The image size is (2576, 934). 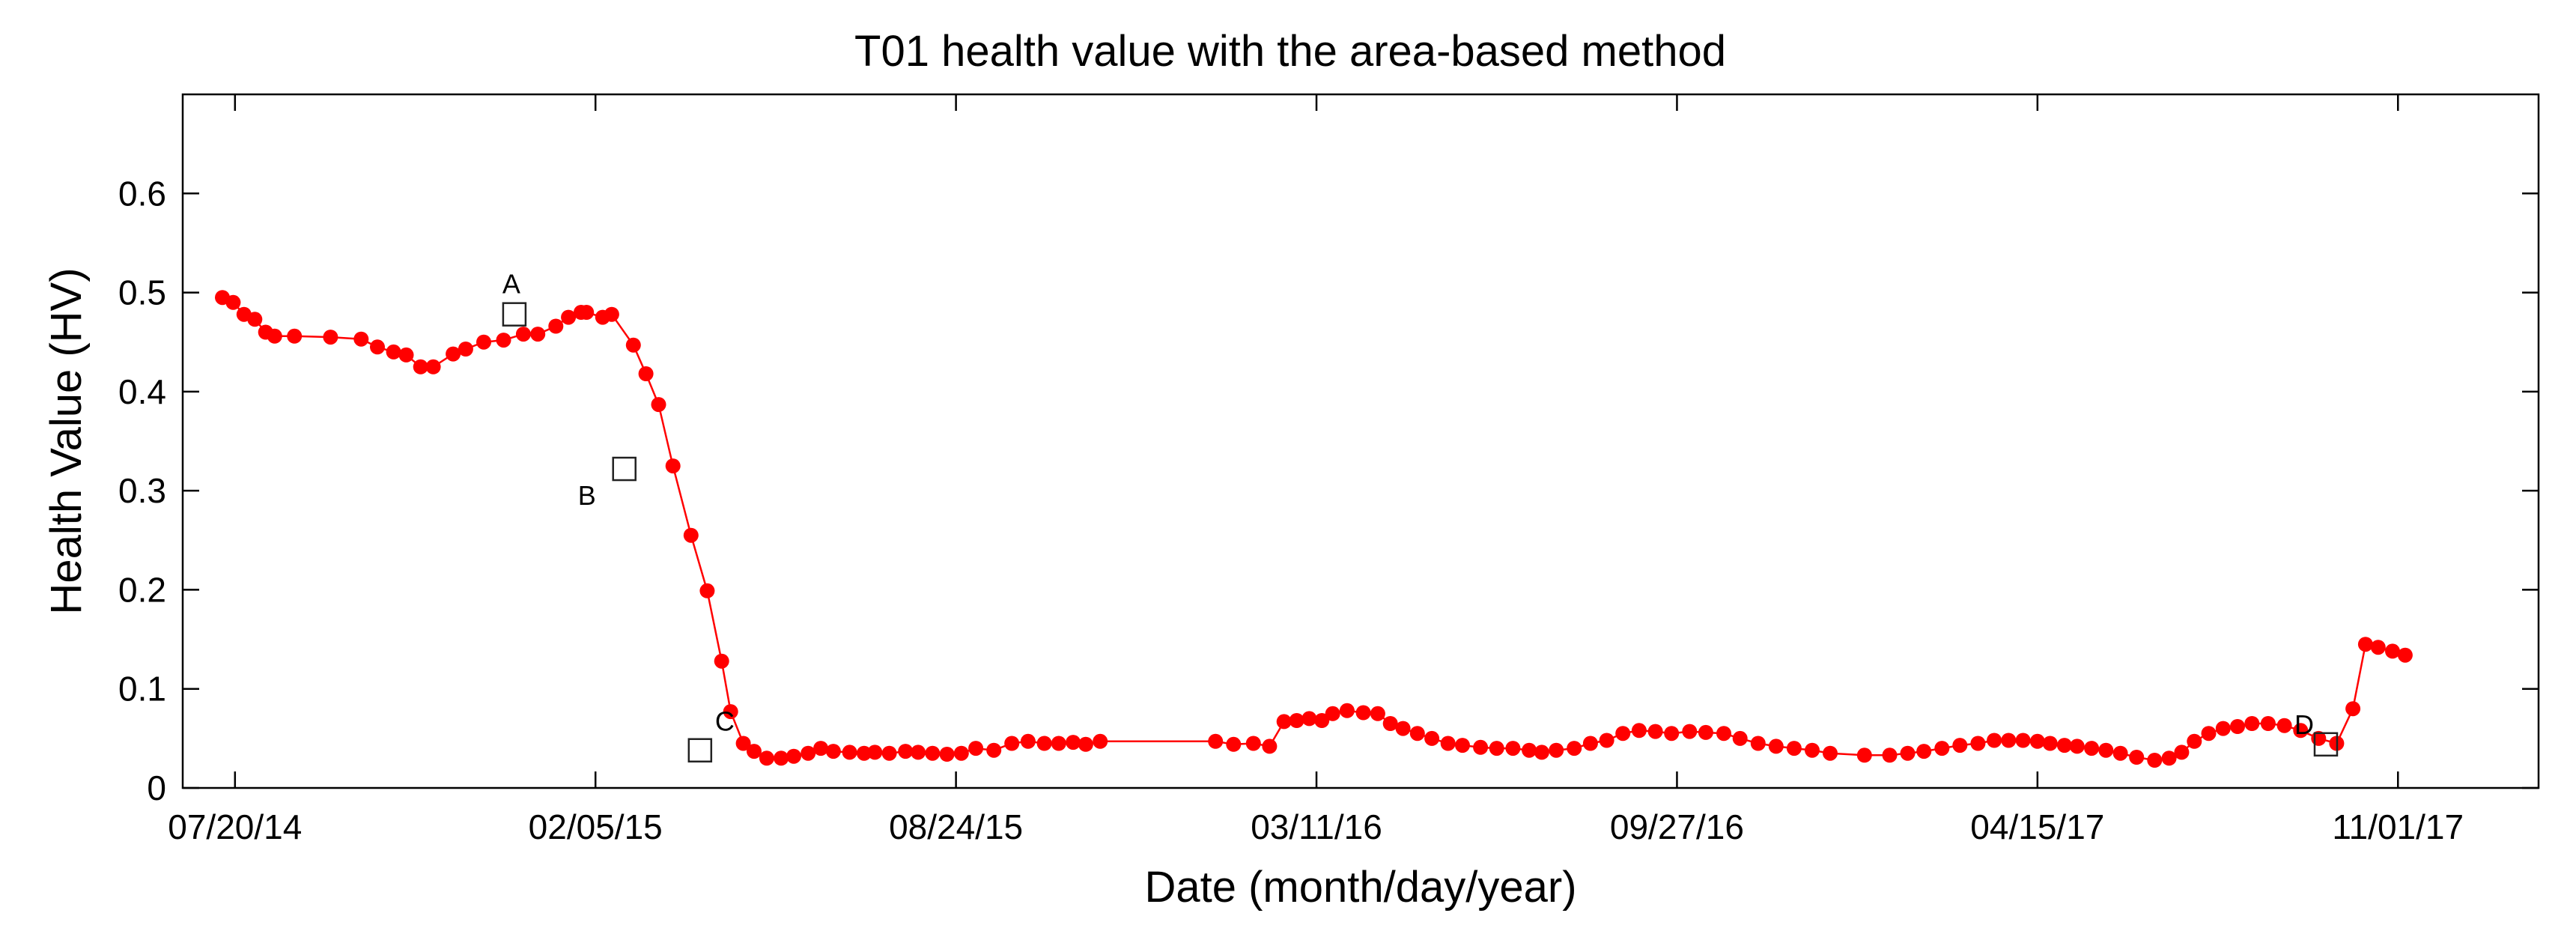 What do you see at coordinates (587, 495) in the screenshot?
I see `annotation-label: B` at bounding box center [587, 495].